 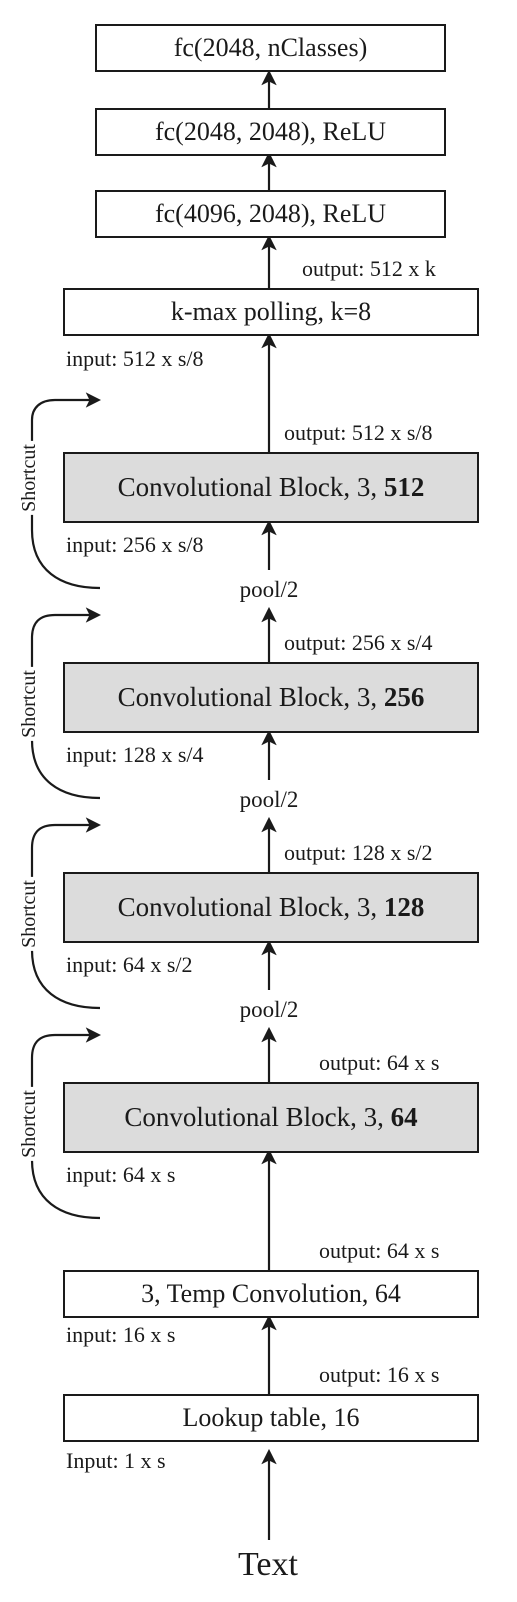 I want to click on text-input-label: Text, so click(x=268, y=1564).